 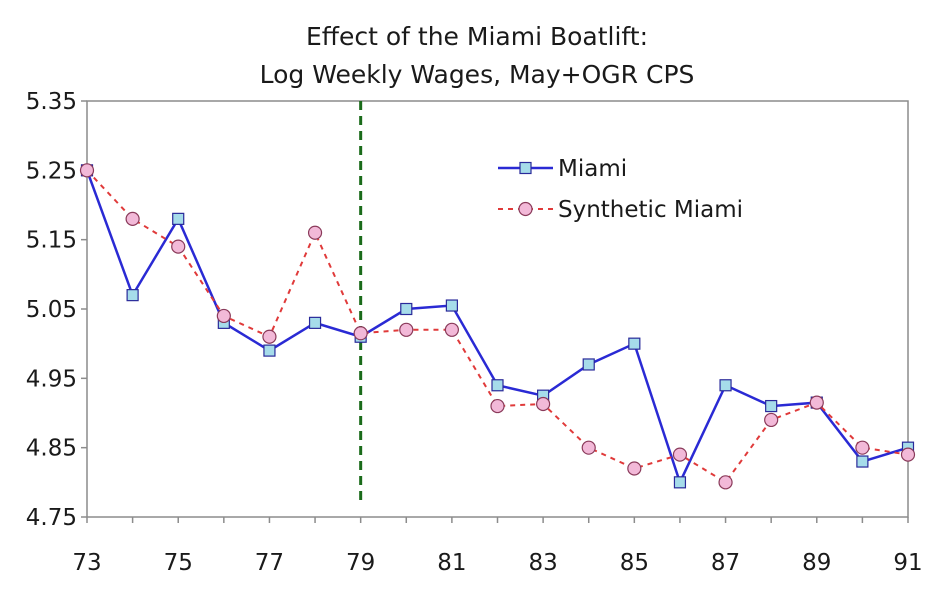 What do you see at coordinates (51, 449) in the screenshot?
I see `y-tick-label: 4.85` at bounding box center [51, 449].